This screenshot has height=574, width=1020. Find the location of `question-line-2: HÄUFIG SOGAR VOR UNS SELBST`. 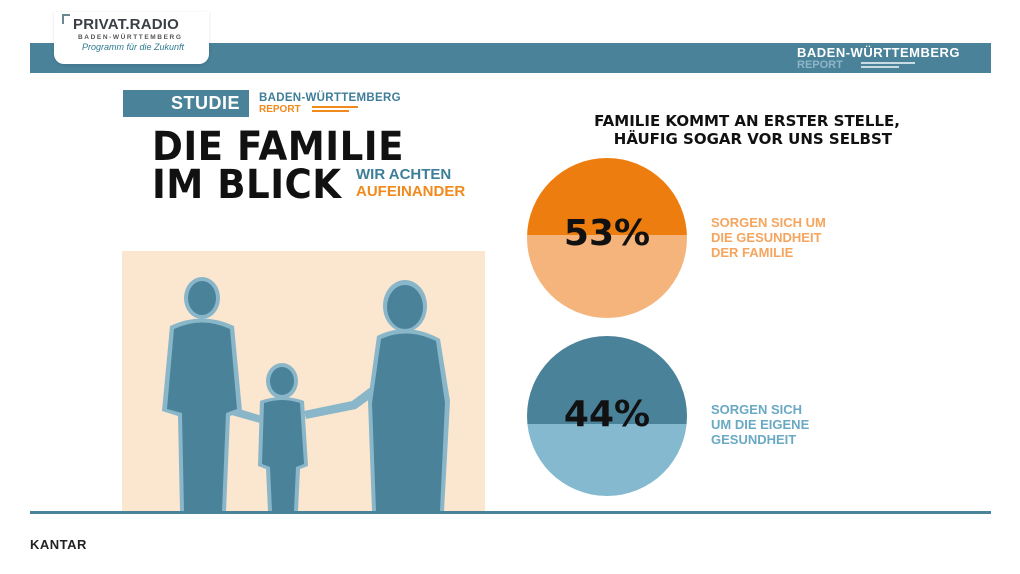

question-line-2: HÄUFIG SOGAR VOR UNS SELBST is located at coordinates (752, 139).